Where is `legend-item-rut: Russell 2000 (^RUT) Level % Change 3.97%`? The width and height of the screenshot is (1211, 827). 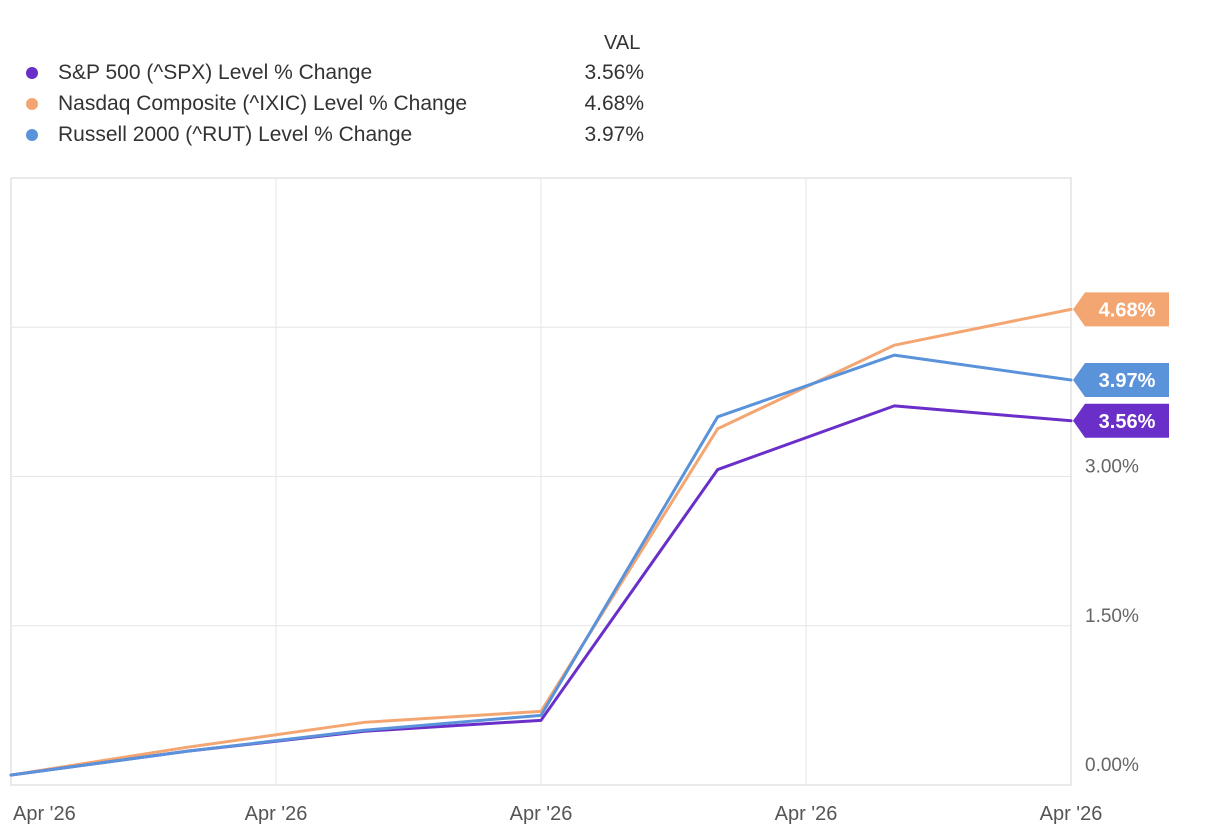
legend-item-rut: Russell 2000 (^RUT) Level % Change 3.97% is located at coordinates (339, 135).